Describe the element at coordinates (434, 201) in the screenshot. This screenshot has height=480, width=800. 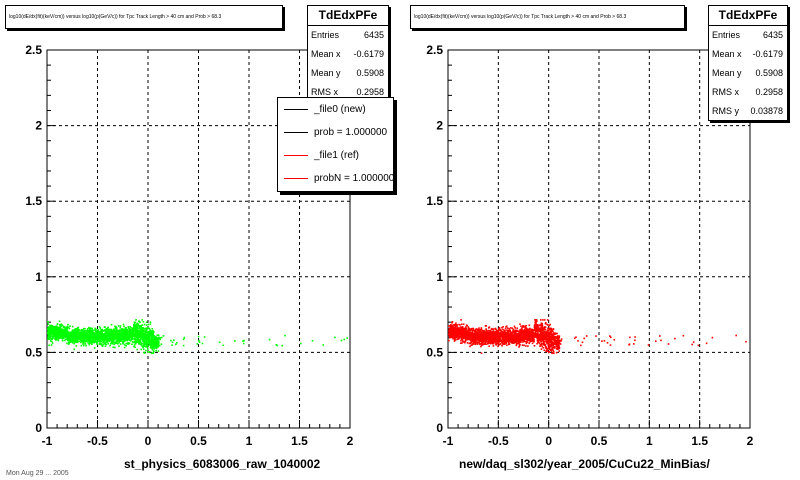
I see `y-tick-label: 1.5` at that location.